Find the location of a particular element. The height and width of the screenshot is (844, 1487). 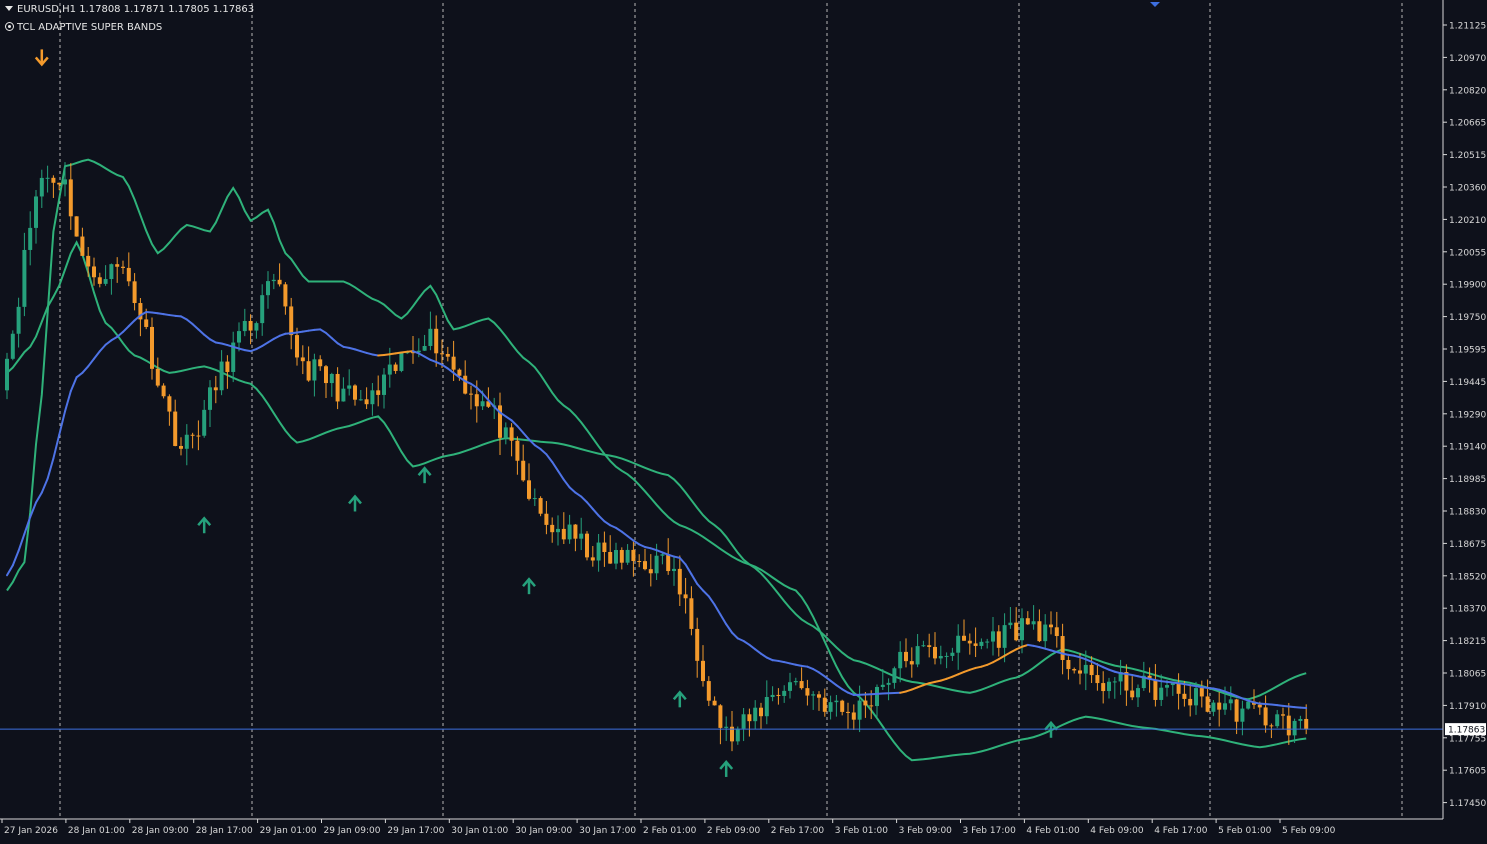

time-tick-label: 3 Feb 09:00 is located at coordinates (926, 831).